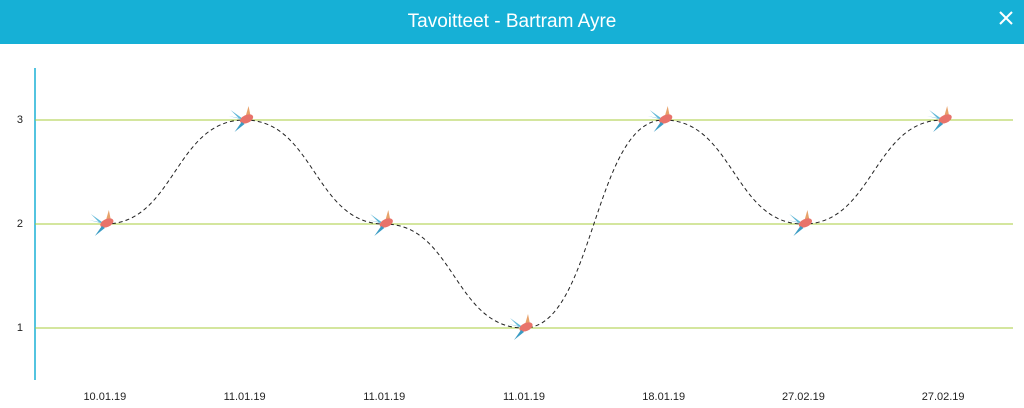  I want to click on modal-header: Tavoitteet - Bartram Ayre, so click(512, 22).